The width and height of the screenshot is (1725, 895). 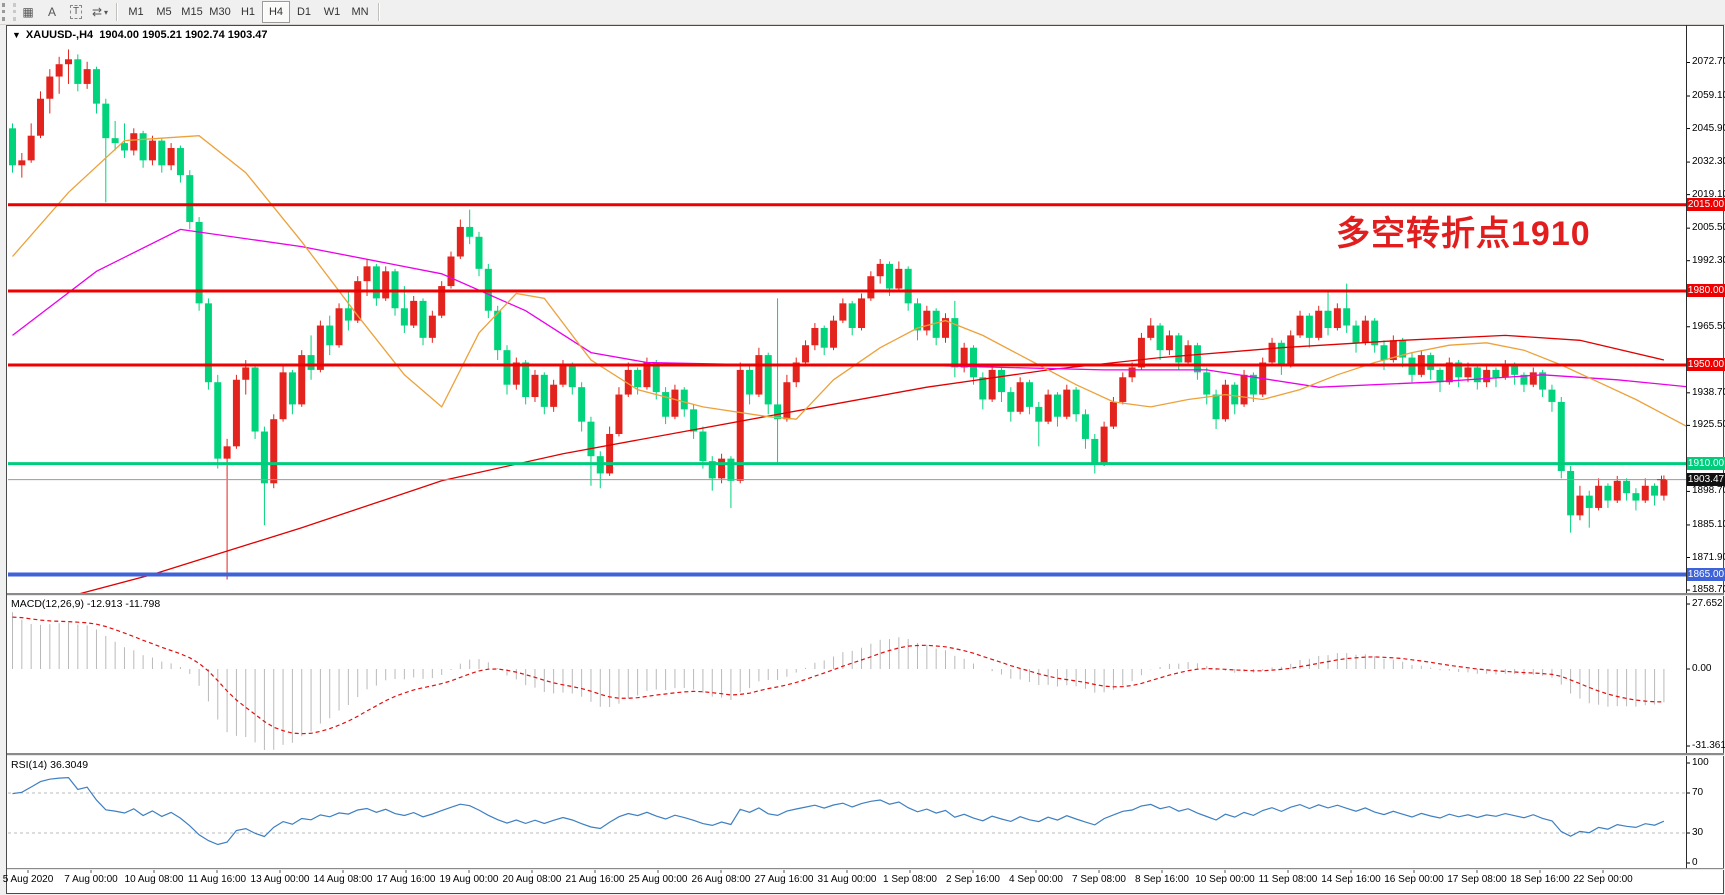 I want to click on timeframe-button-M30: M30, so click(x=220, y=12).